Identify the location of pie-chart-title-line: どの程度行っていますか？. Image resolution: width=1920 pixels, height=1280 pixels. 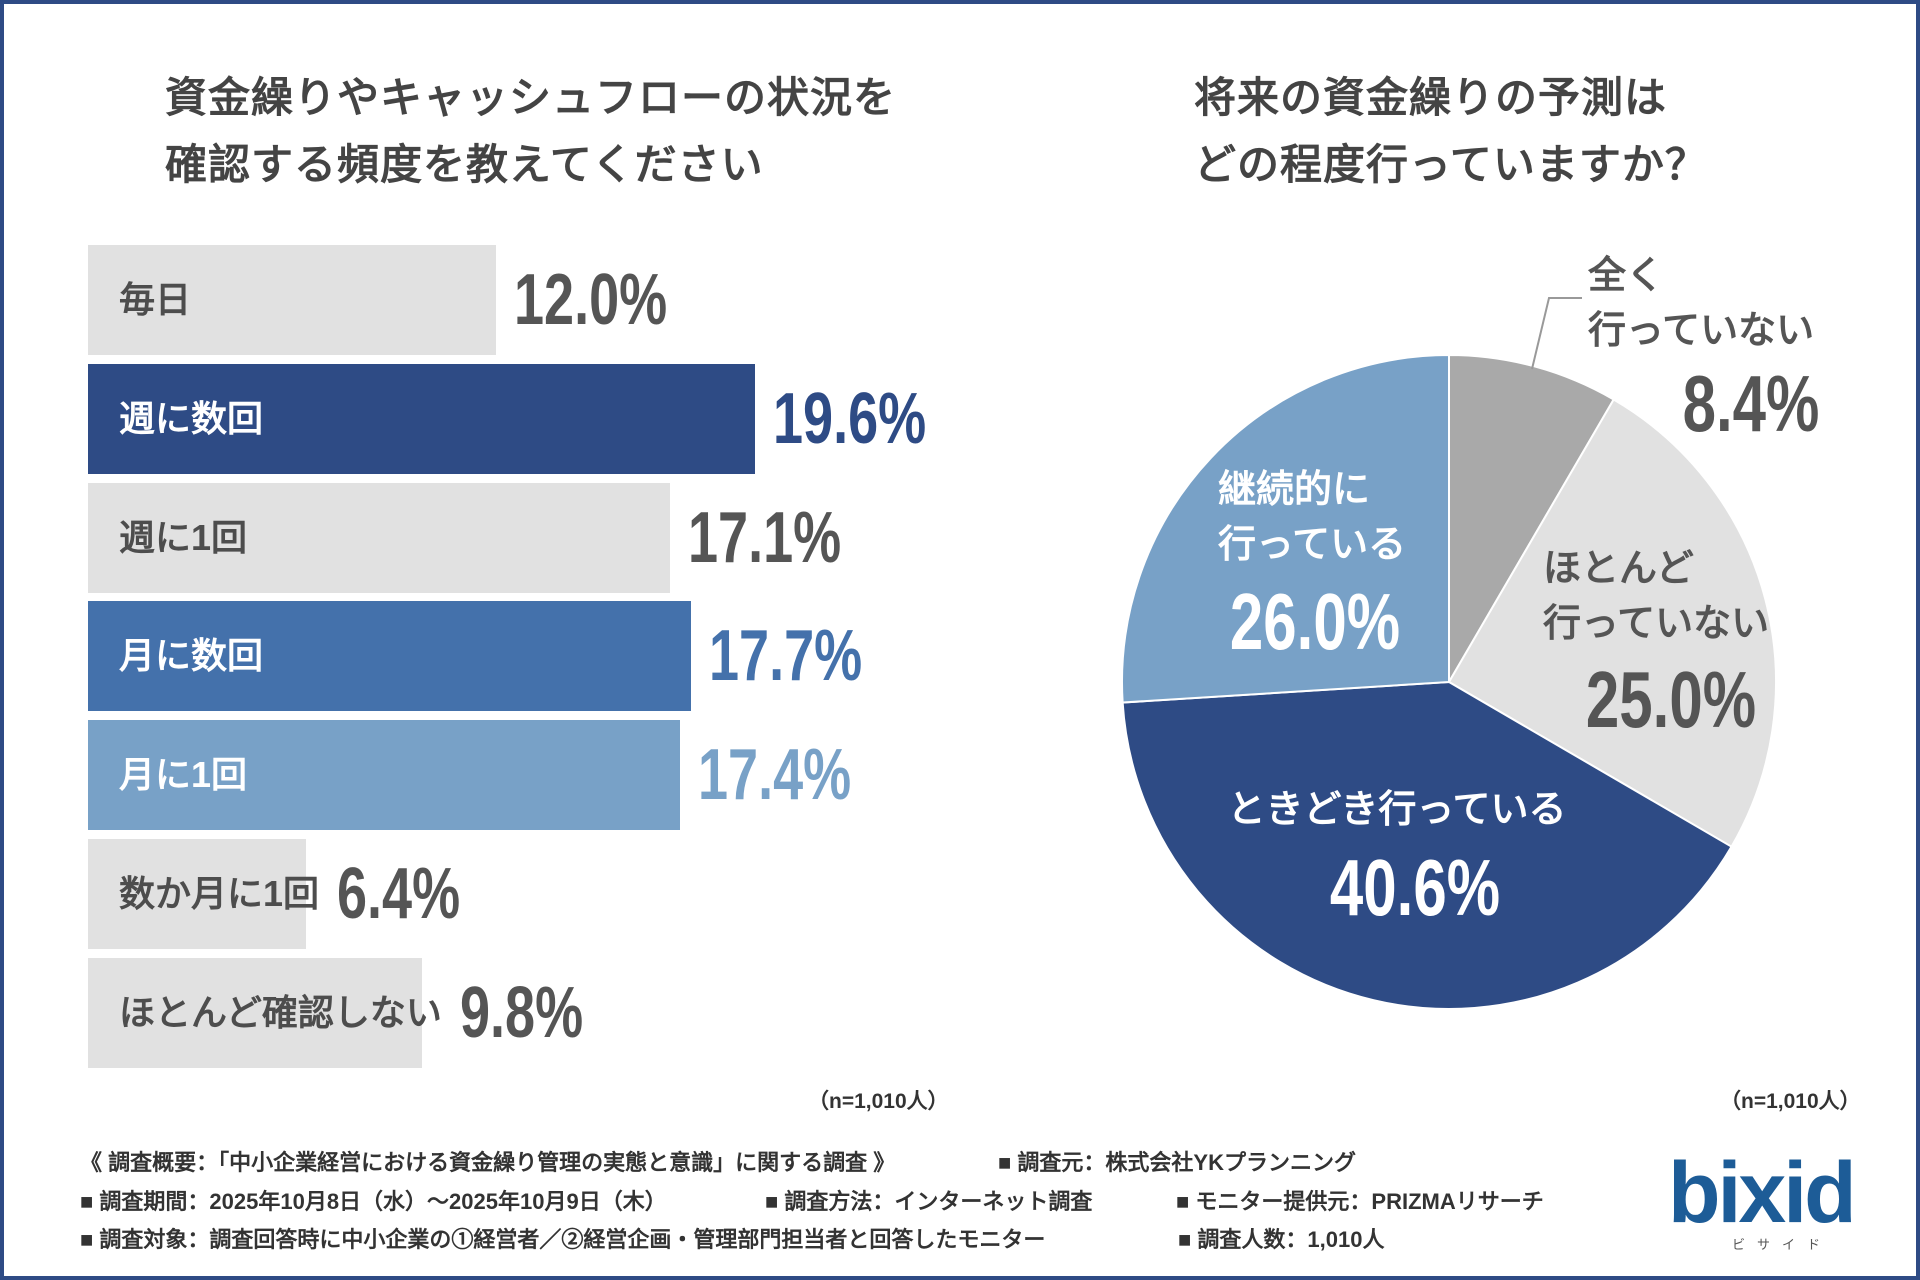
(1451, 164).